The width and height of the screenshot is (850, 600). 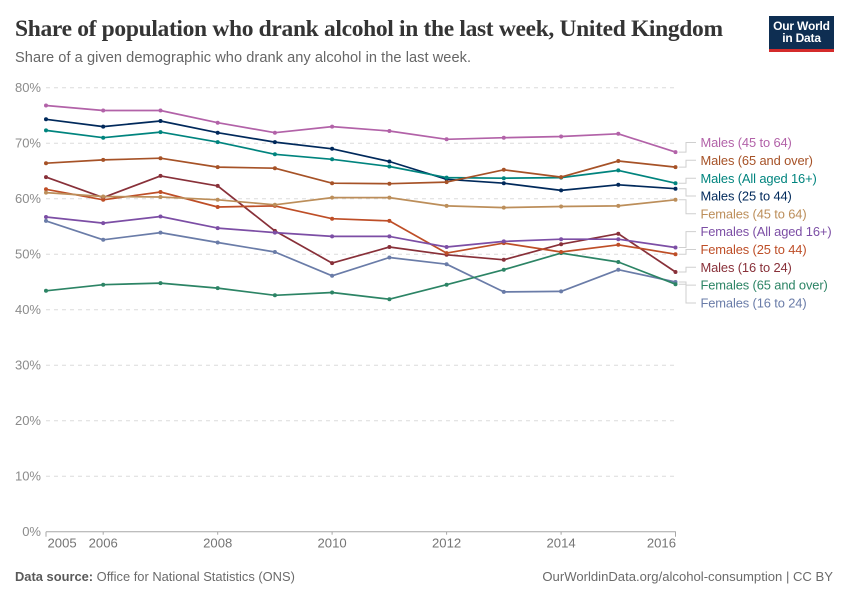 What do you see at coordinates (561, 543) in the screenshot?
I see `svg-text: 2014` at bounding box center [561, 543].